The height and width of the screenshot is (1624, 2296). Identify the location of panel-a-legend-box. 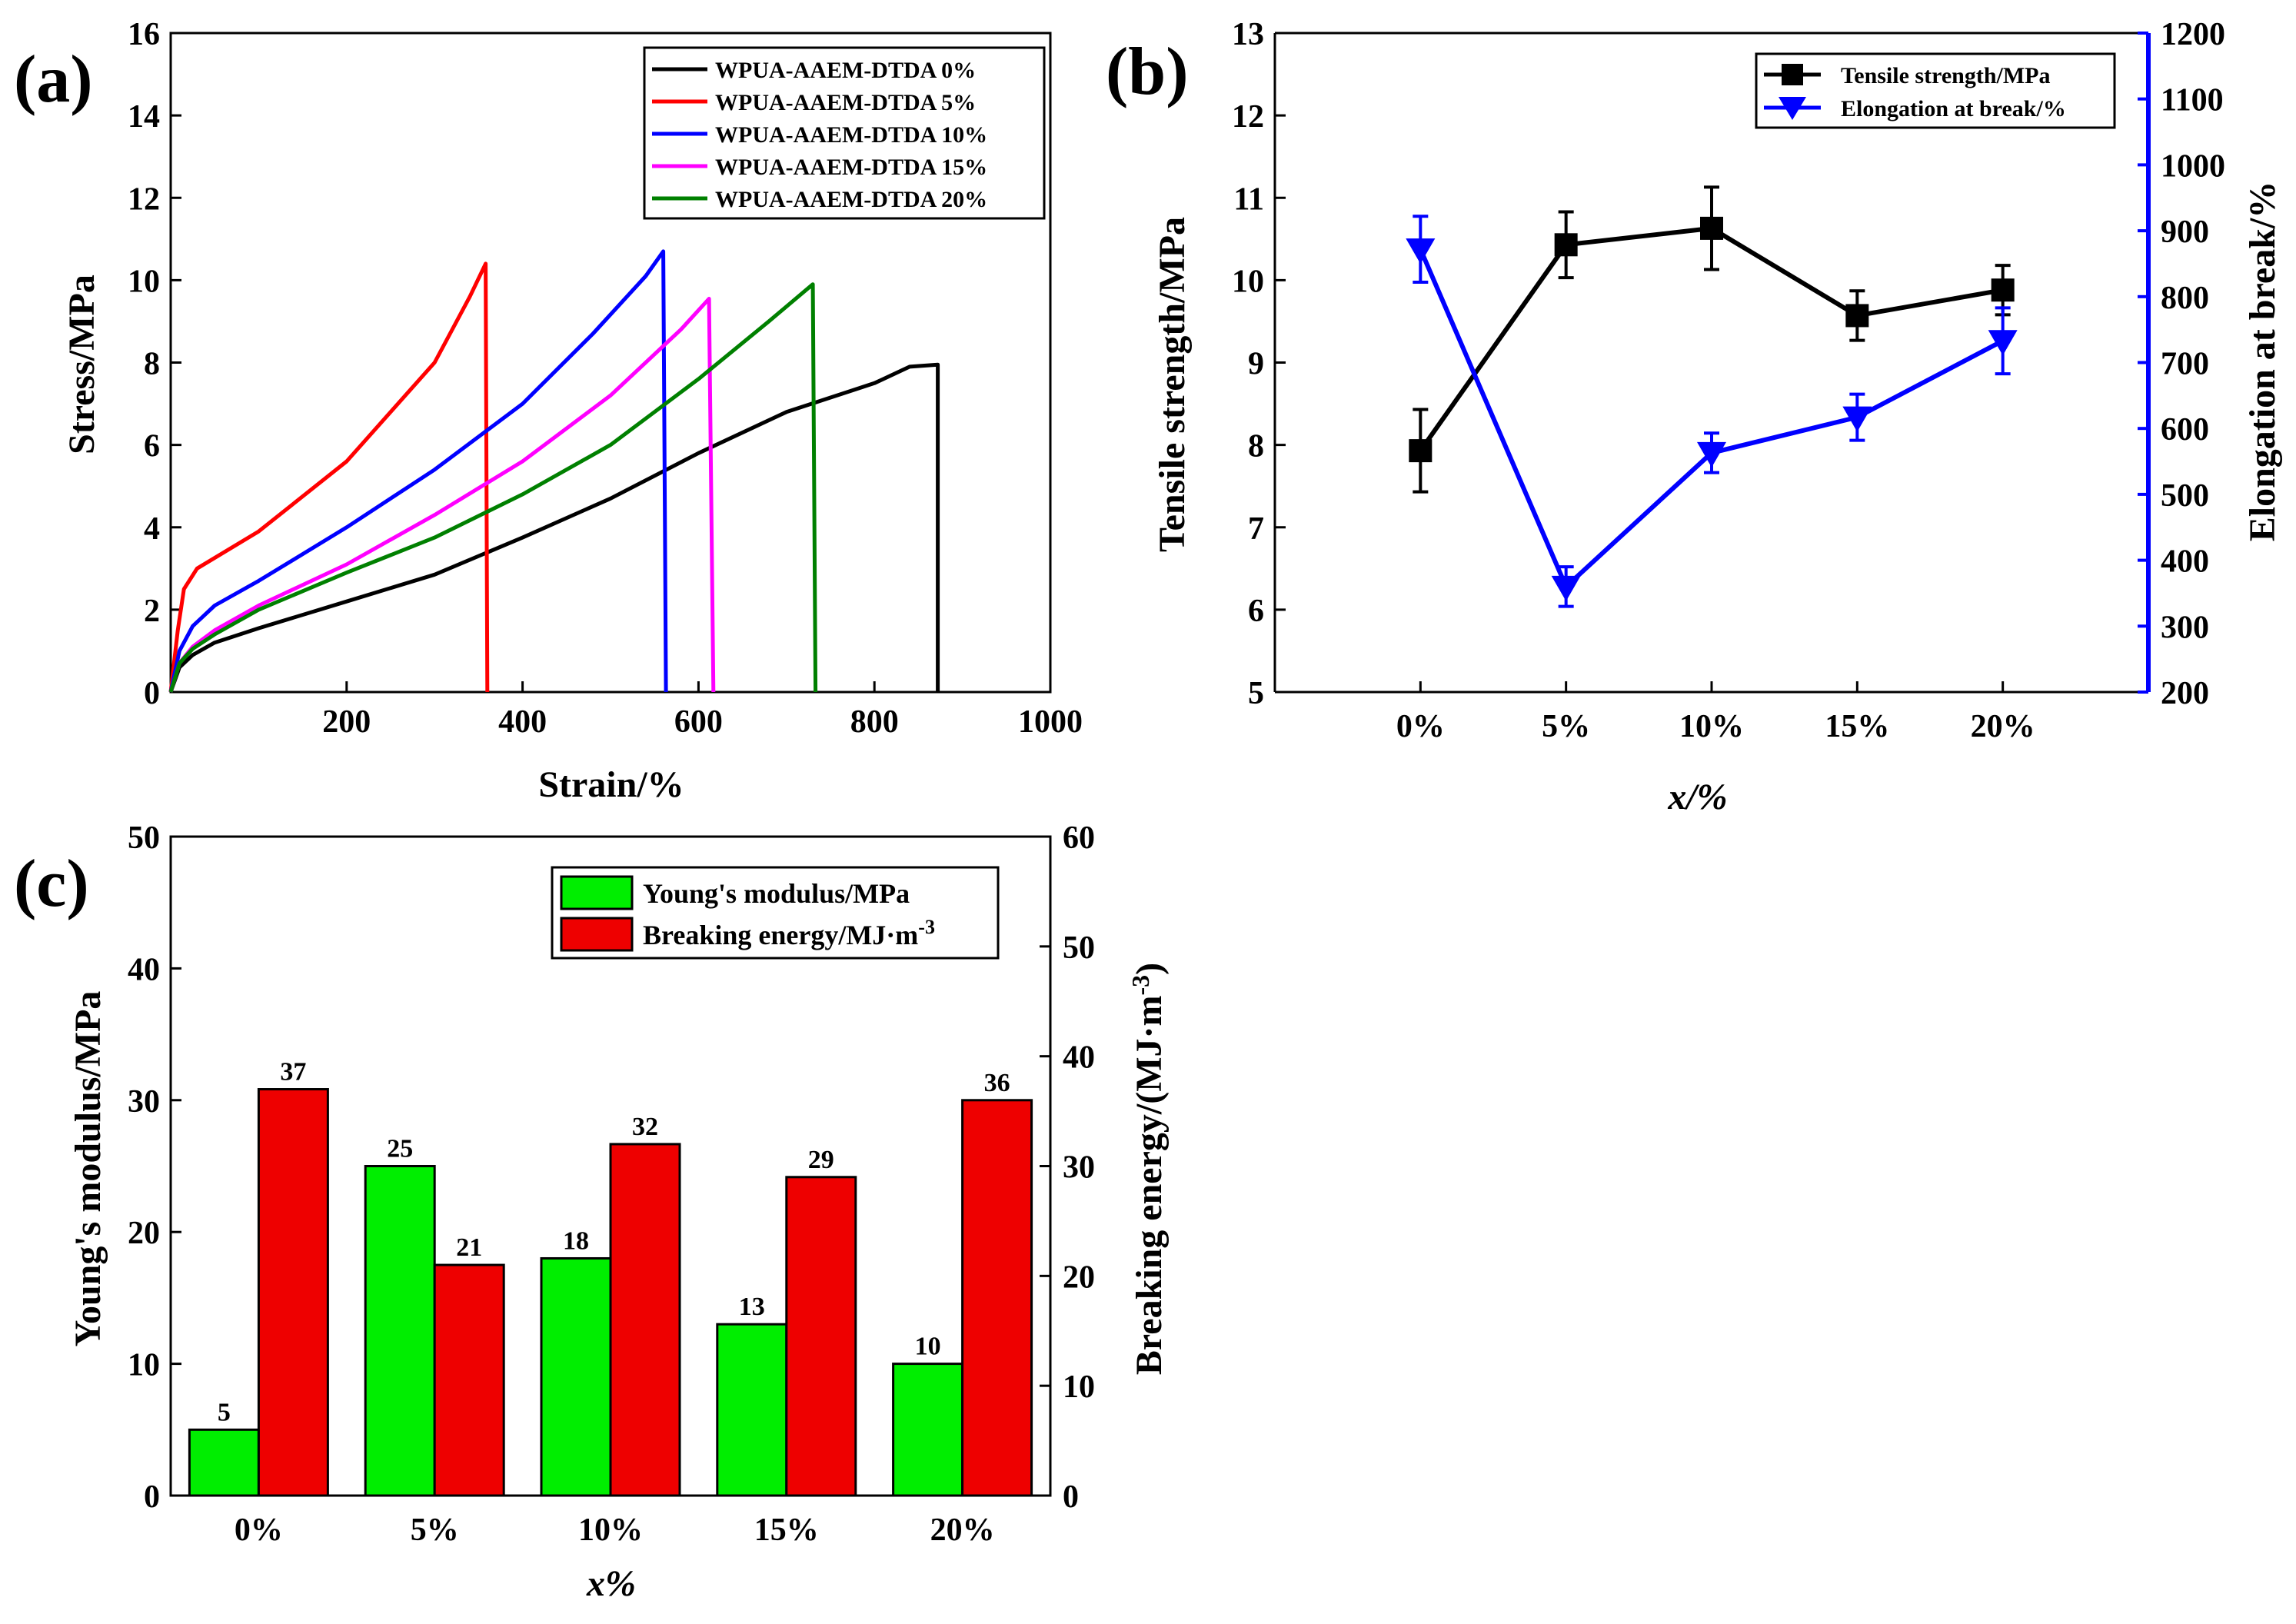
(844, 133).